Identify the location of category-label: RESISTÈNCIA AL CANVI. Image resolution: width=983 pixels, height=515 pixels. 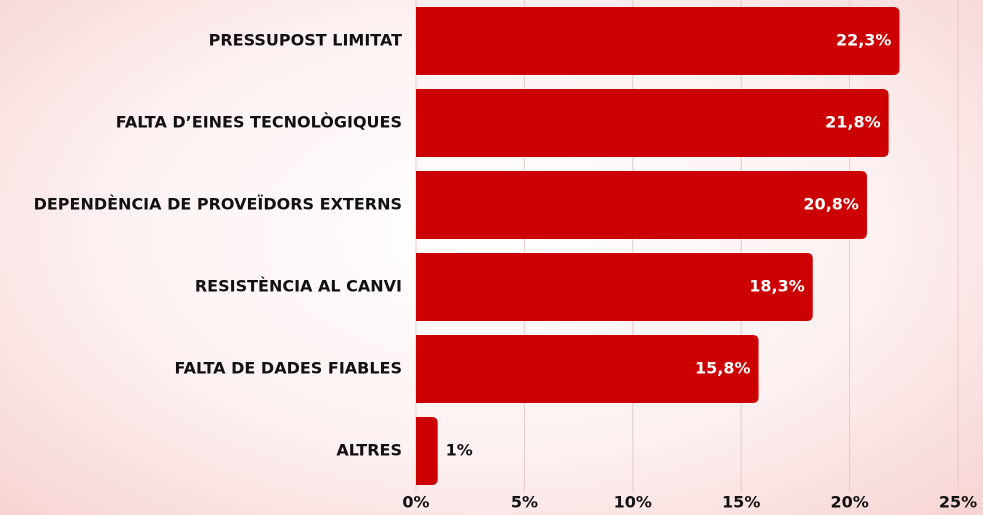
(298, 286).